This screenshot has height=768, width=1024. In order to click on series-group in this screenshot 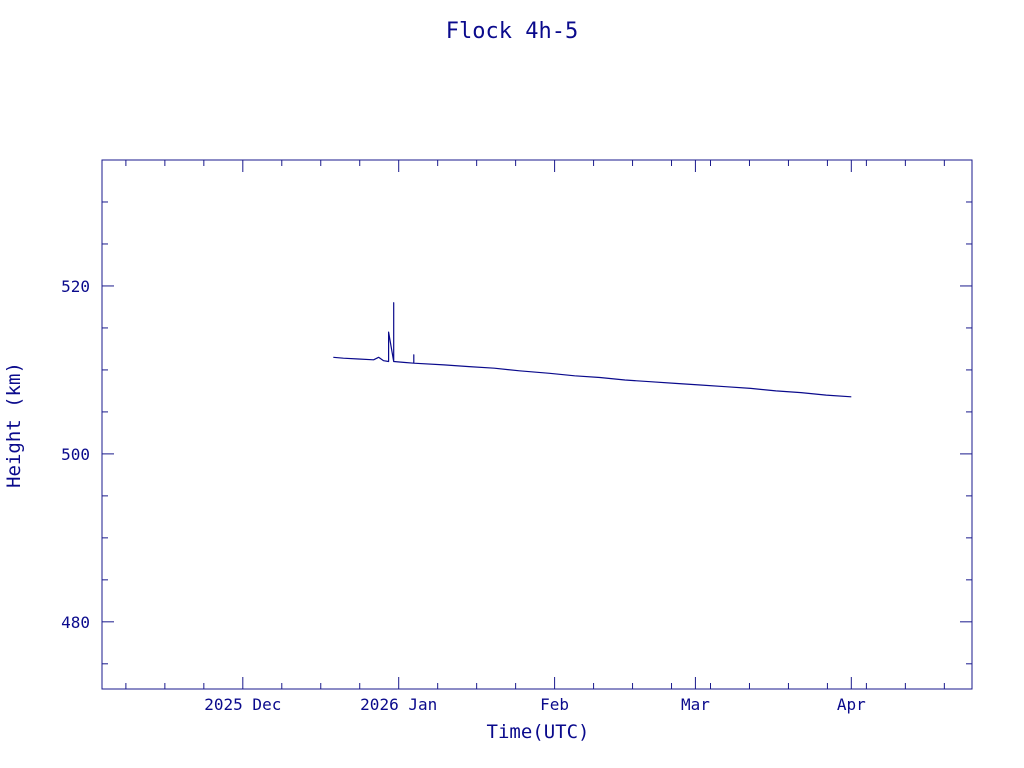, I will do `click(592, 350)`.